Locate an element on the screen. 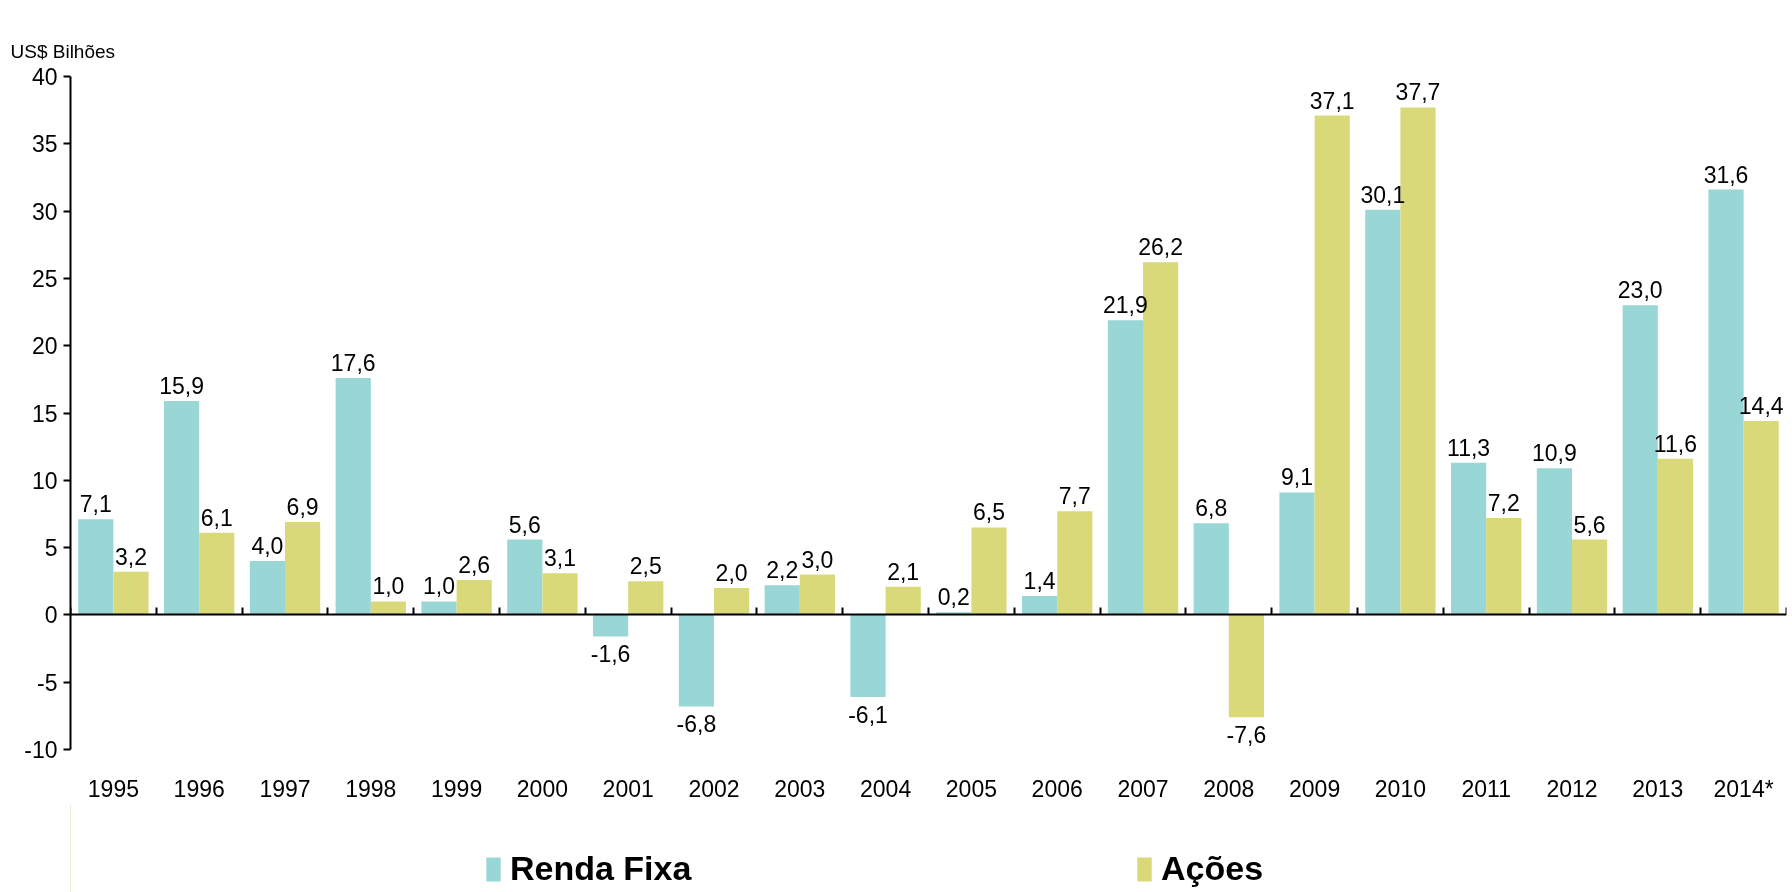  data-label: -6,8 is located at coordinates (696, 724).